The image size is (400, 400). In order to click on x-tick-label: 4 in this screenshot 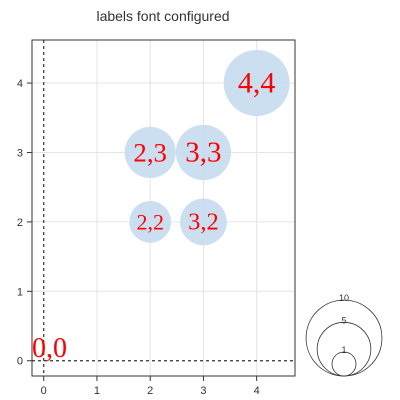, I will do `click(257, 391)`.